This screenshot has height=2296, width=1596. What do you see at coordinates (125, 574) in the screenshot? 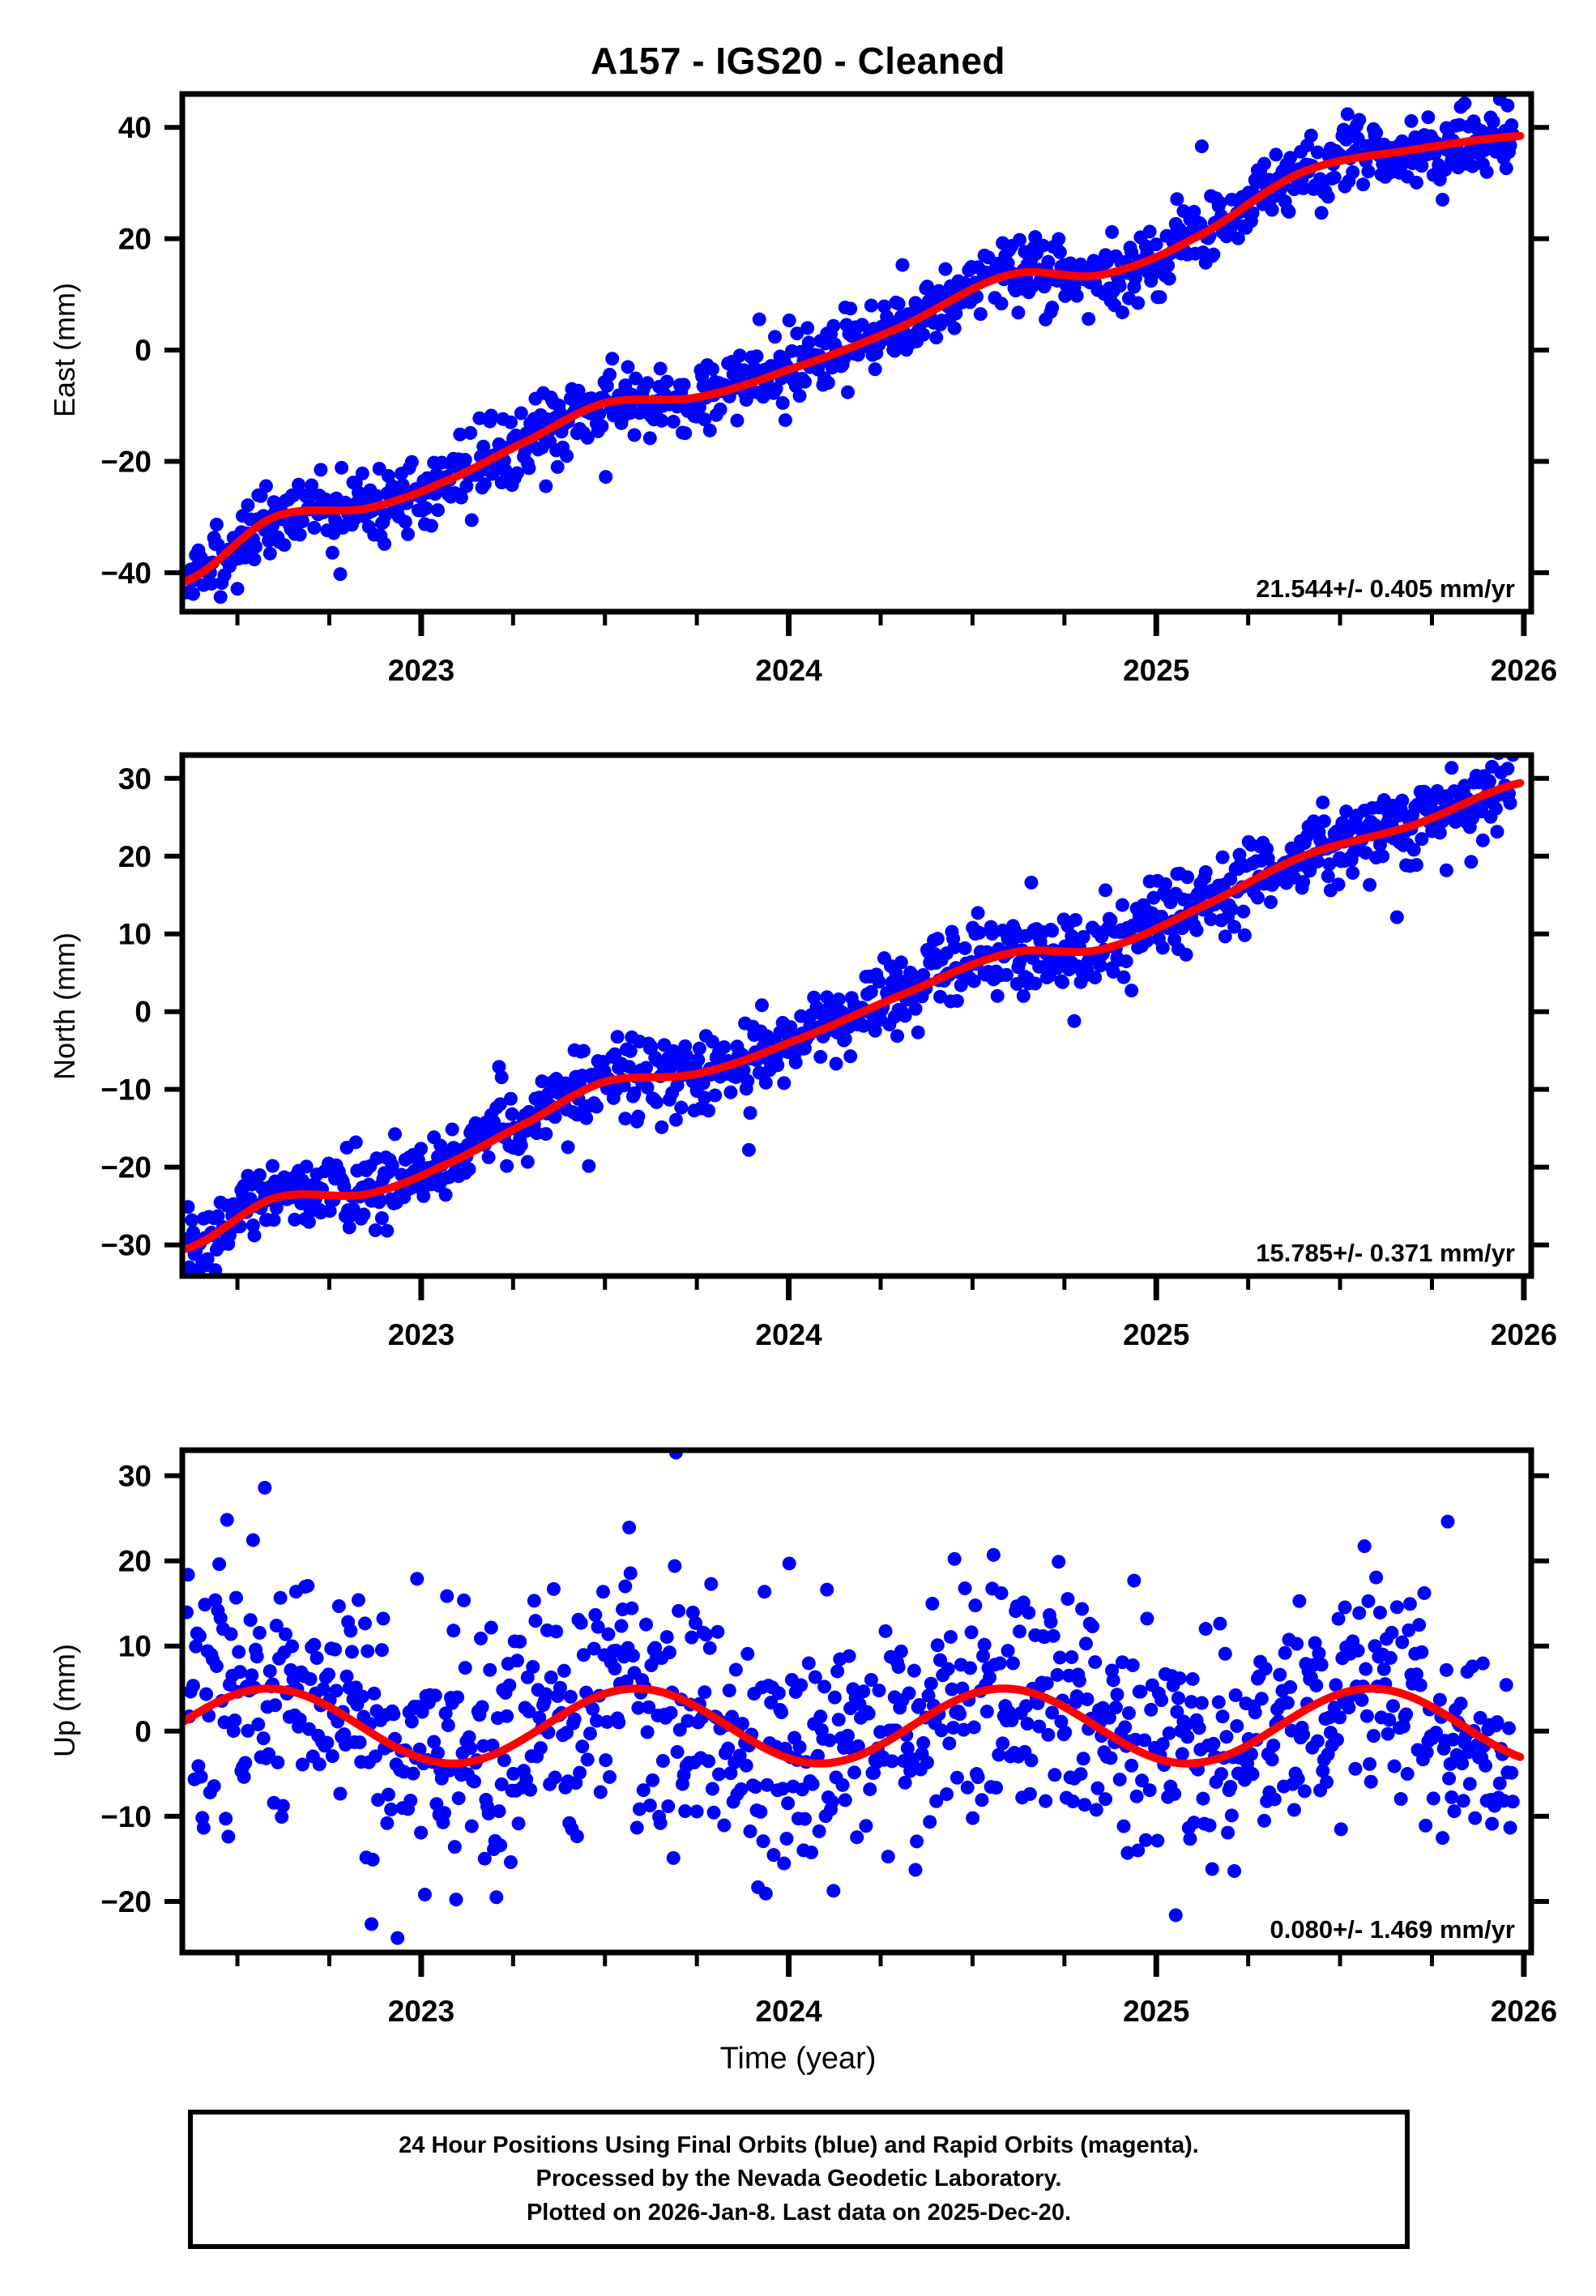
I see `y-tick-label-east: −40` at bounding box center [125, 574].